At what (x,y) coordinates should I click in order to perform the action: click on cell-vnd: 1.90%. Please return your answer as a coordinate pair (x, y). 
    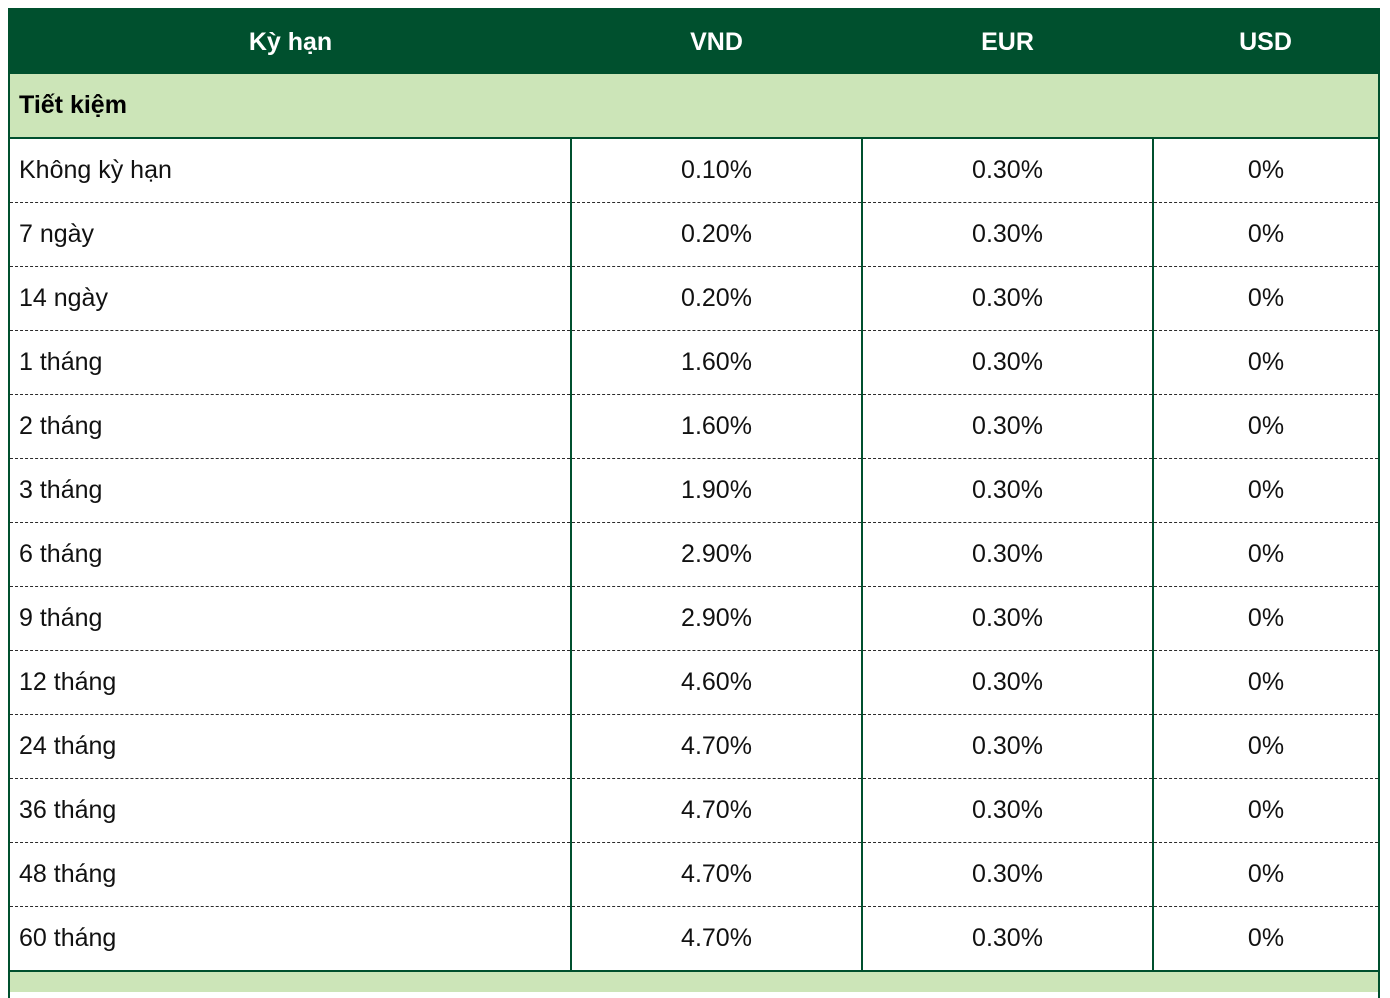
    Looking at the image, I should click on (716, 490).